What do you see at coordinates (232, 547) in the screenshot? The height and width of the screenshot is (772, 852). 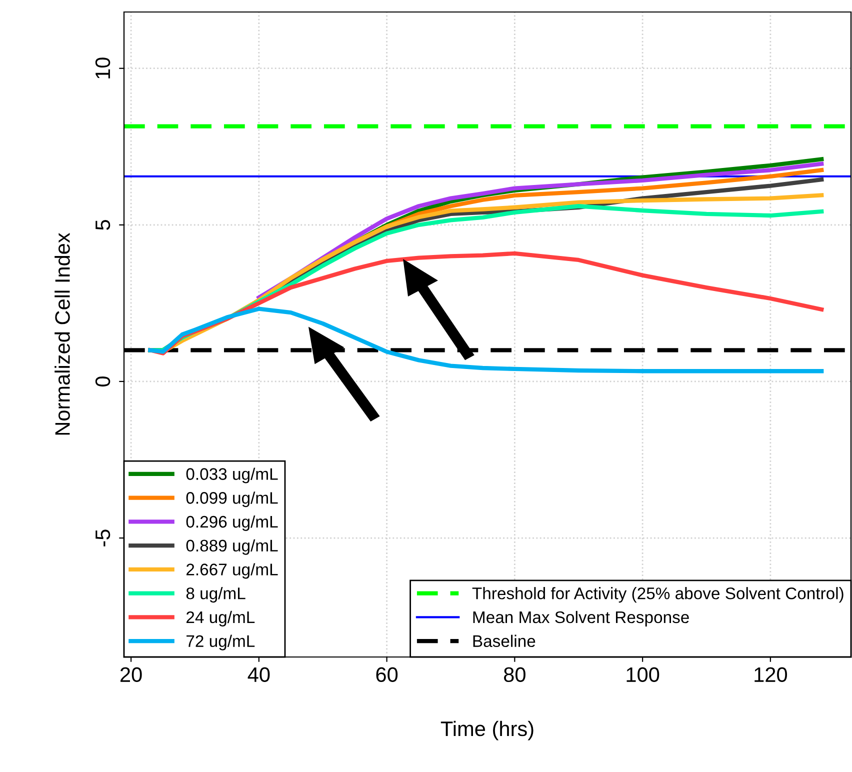 I see `legend-label: 0.889 ug/mL` at bounding box center [232, 547].